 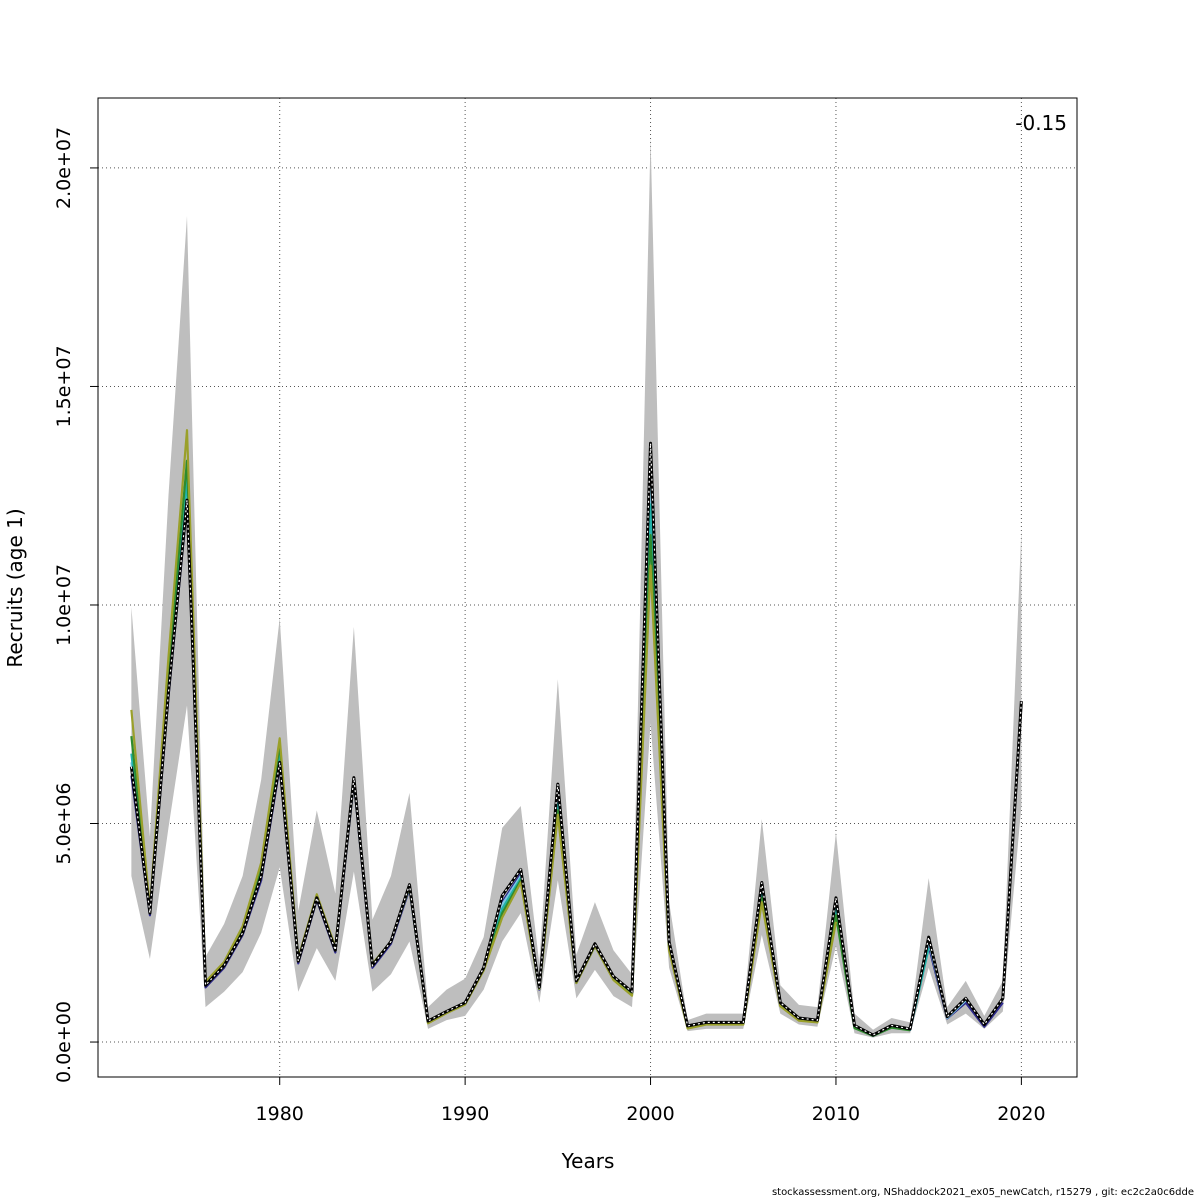 What do you see at coordinates (75, 605) in the screenshot?
I see `y-axis: 0.0e+00 5.0e+06 1.0e+07 1.5e+07 2.0e+07` at bounding box center [75, 605].